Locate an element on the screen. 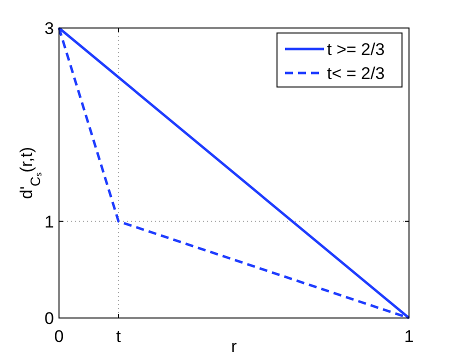 Image resolution: width=451 pixels, height=358 pixels. x-axis-title: r is located at coordinates (234, 346).